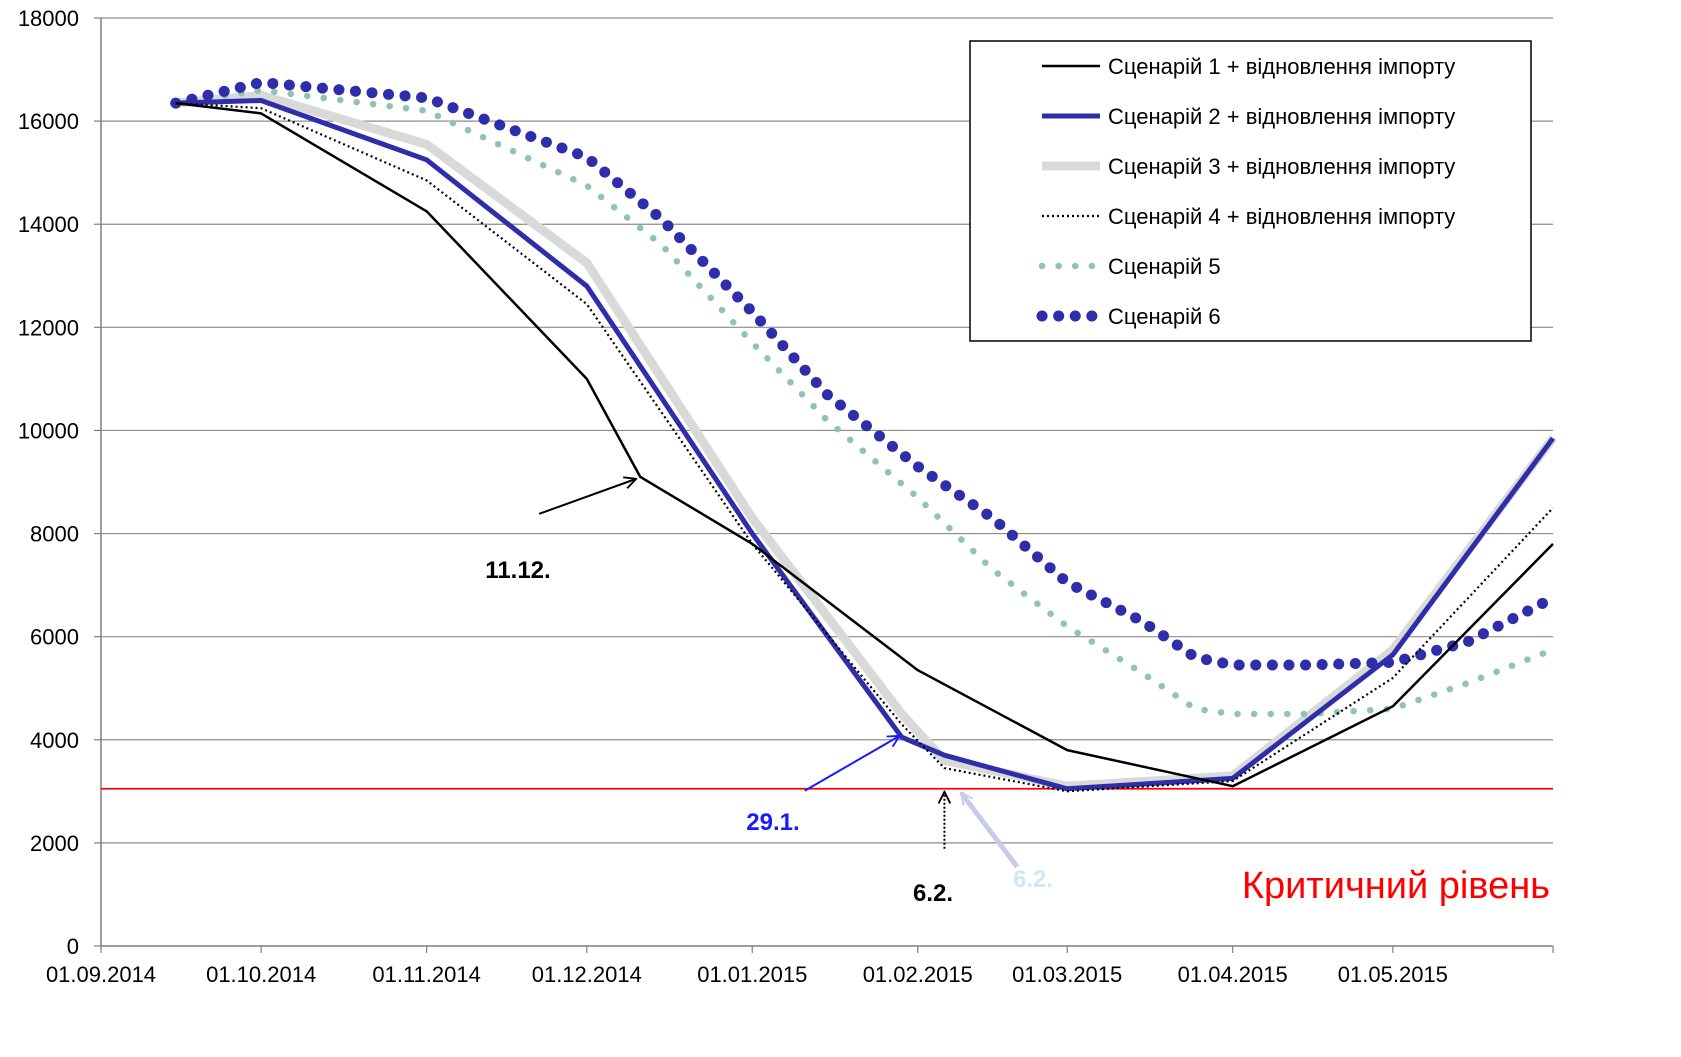 This screenshot has height=1057, width=1681. What do you see at coordinates (1281, 166) in the screenshot?
I see `legend-label: Сценарій 3 + відновлення імпорту` at bounding box center [1281, 166].